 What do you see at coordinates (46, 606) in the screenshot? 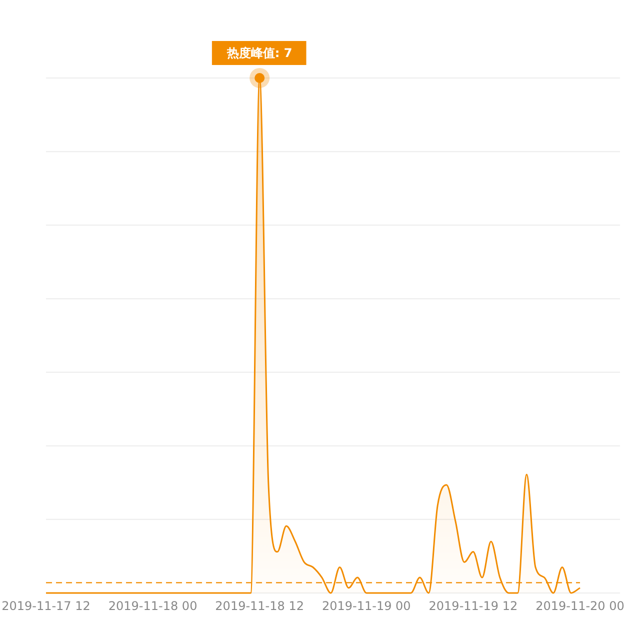
I see `x-tick-label: 2019-11-17 12` at bounding box center [46, 606].